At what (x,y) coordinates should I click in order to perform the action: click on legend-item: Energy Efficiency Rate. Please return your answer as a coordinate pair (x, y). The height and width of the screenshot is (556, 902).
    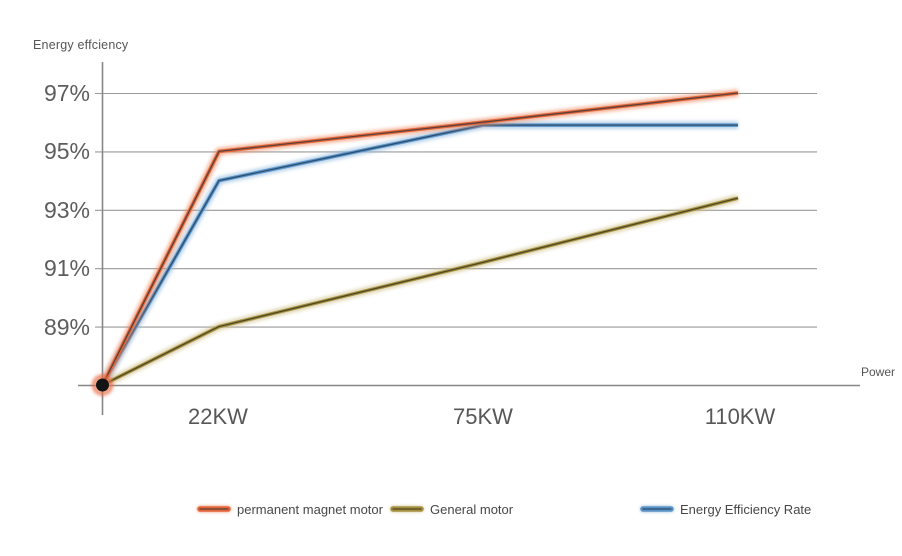
    Looking at the image, I should click on (725, 509).